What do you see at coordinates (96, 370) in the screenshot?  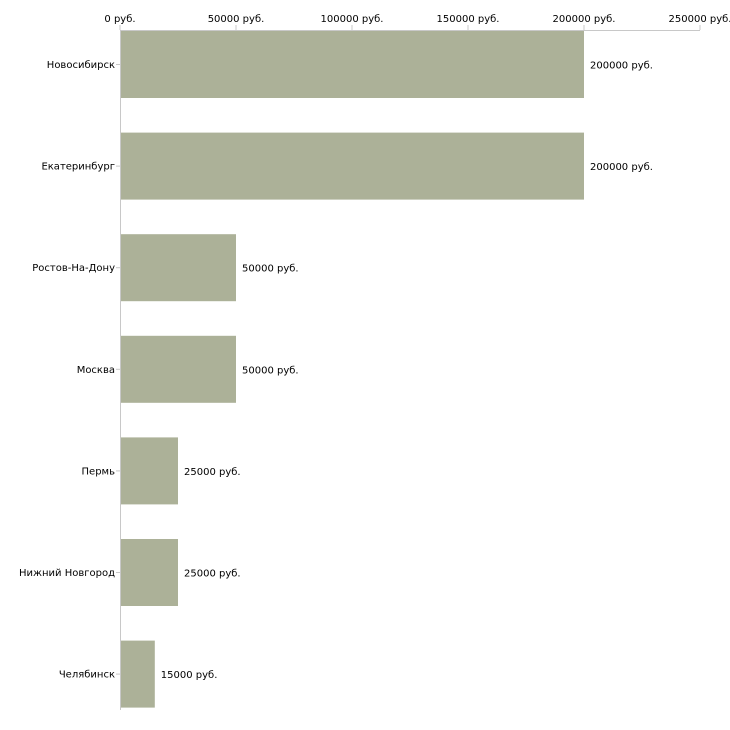 I see `category-label: Москва` at bounding box center [96, 370].